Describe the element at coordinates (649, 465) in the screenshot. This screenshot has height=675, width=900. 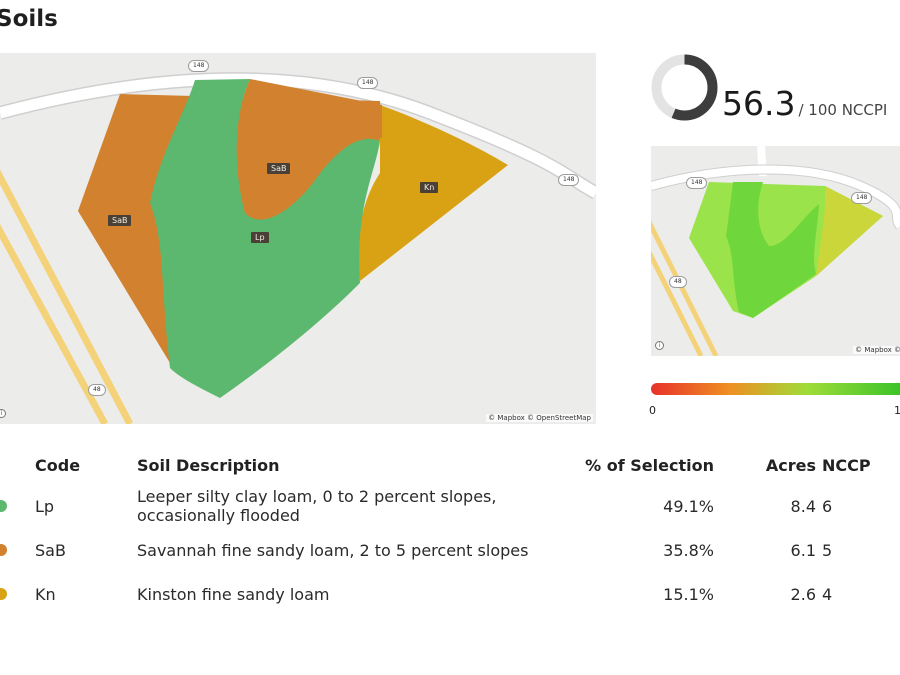
I see `header-pct: % of Selection` at that location.